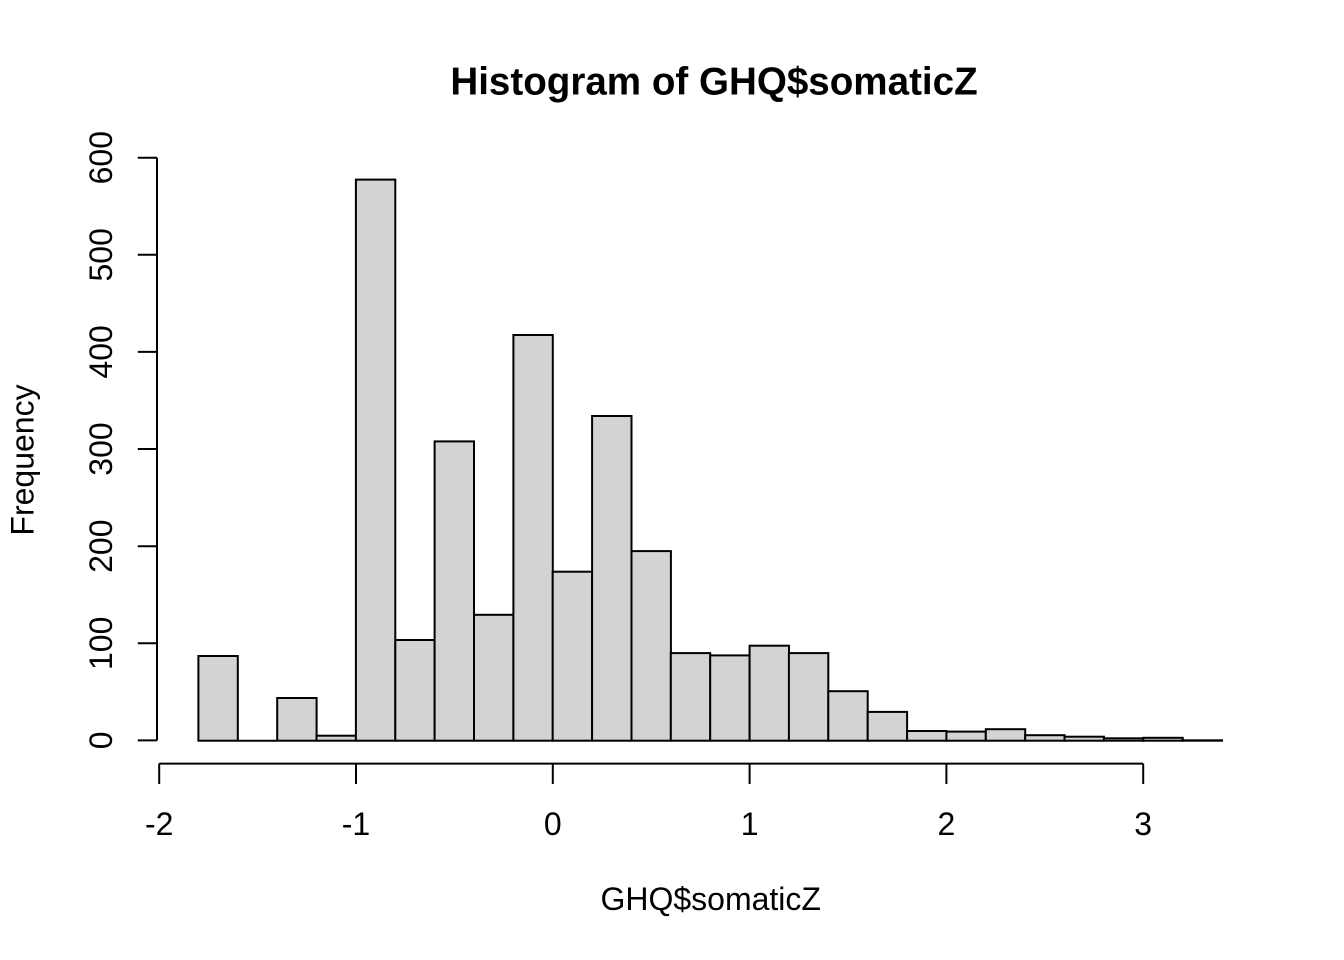  I want to click on svg-text: 500, so click(101, 254).